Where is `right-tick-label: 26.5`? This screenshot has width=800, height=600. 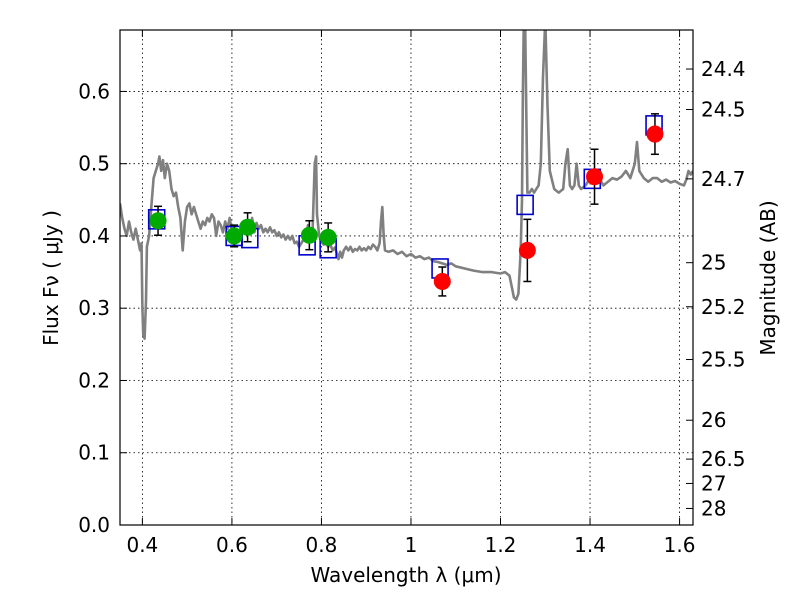 right-tick-label: 26.5 is located at coordinates (723, 459).